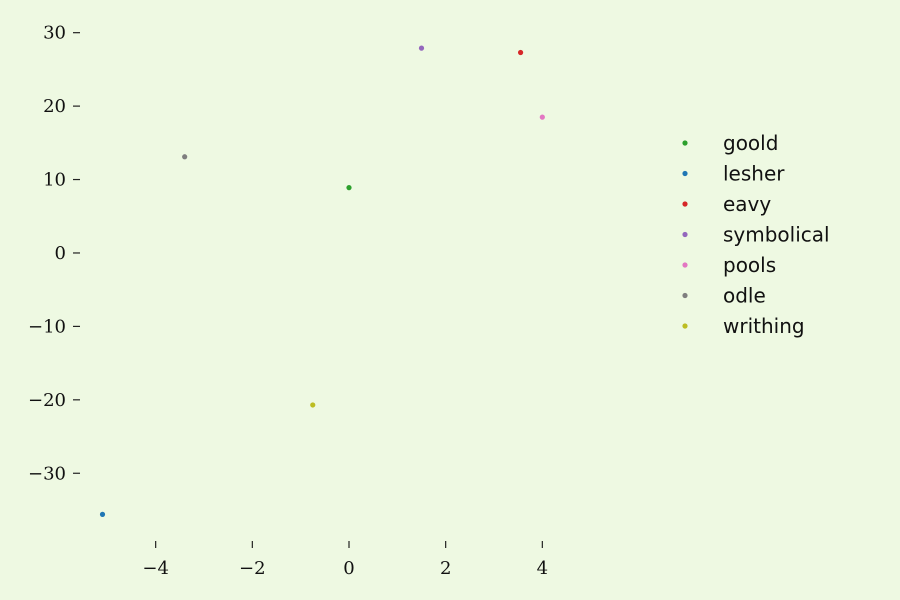 This screenshot has width=900, height=600. I want to click on y-tick-label: −30, so click(47, 473).